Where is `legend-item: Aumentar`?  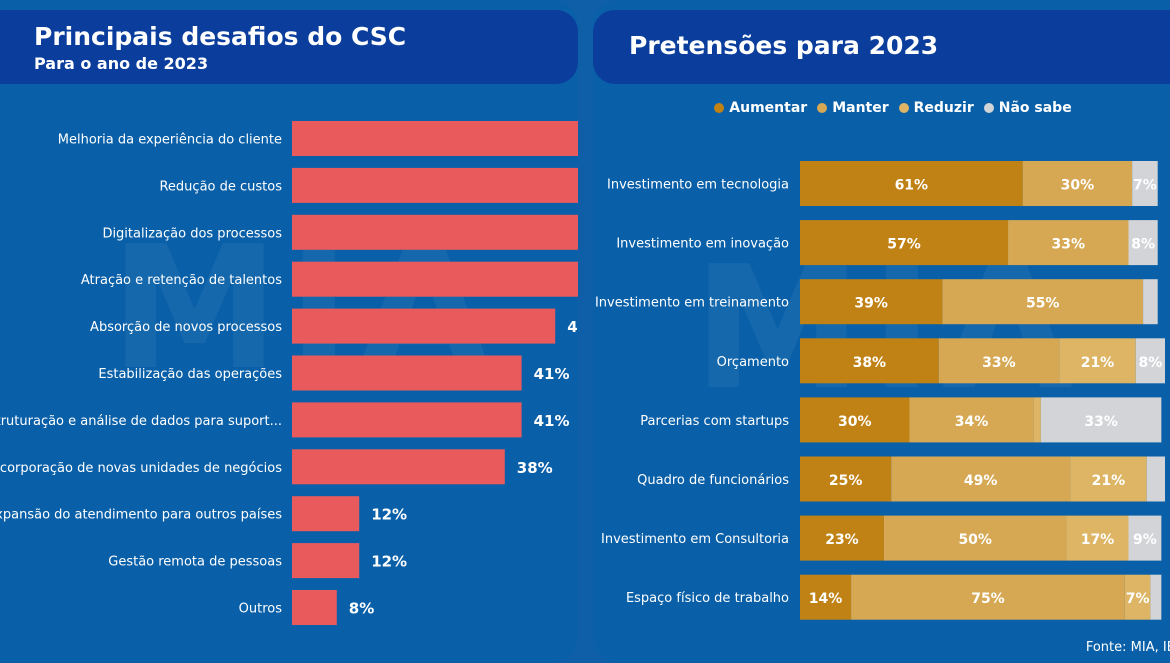 legend-item: Aumentar is located at coordinates (760, 108).